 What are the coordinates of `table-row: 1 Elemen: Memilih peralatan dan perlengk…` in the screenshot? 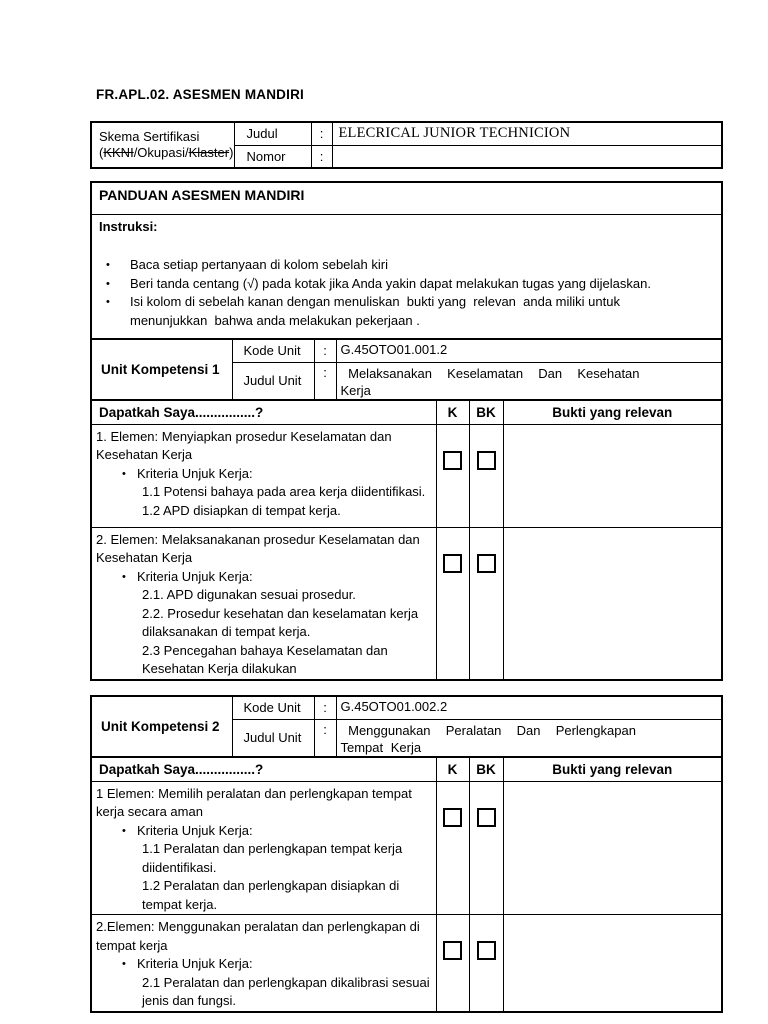 It's located at (406, 847).